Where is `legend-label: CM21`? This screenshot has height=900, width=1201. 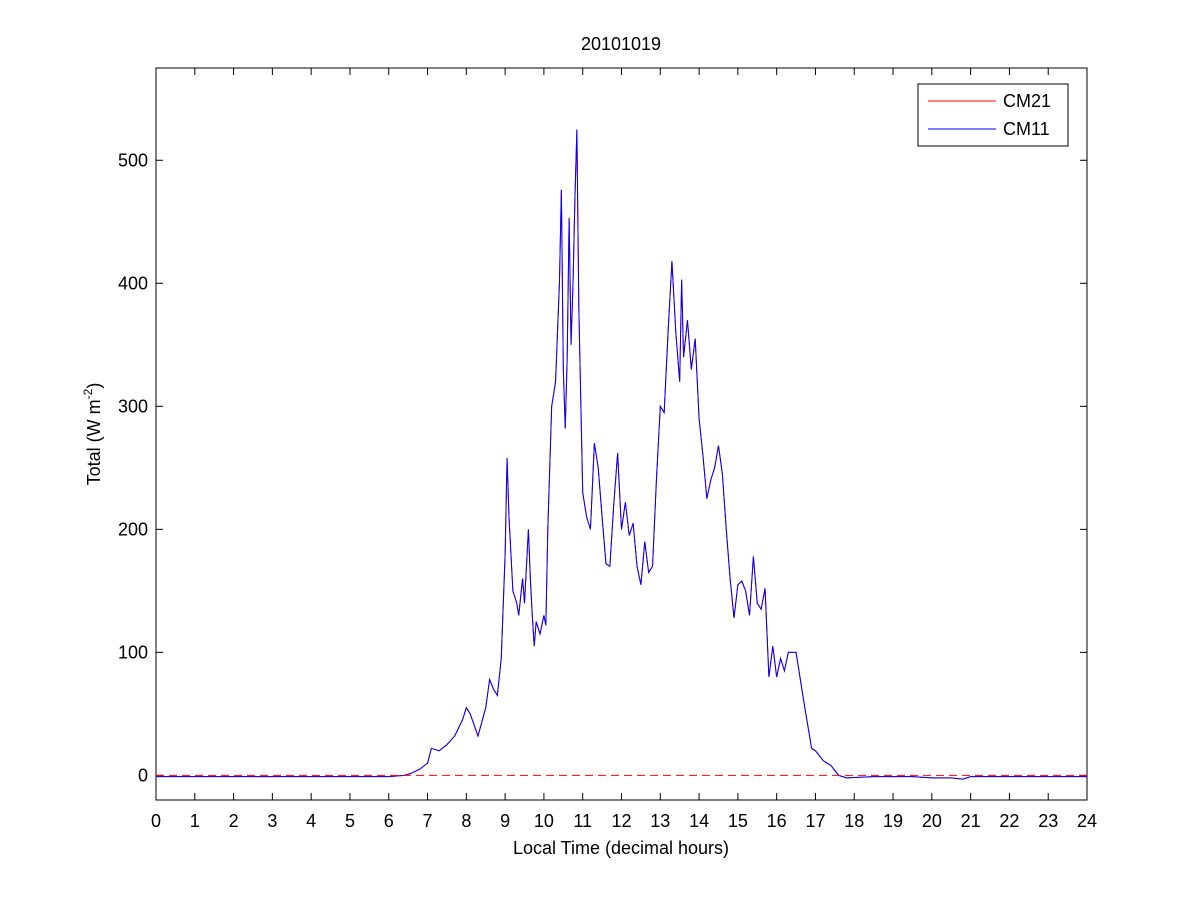 legend-label: CM21 is located at coordinates (1027, 101).